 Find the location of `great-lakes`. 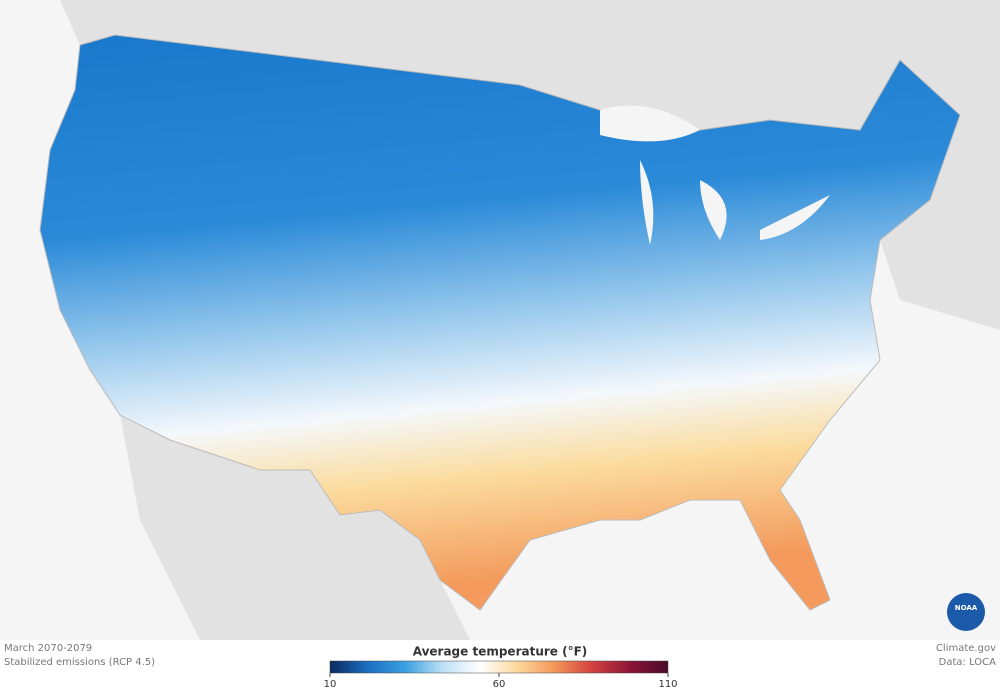

great-lakes is located at coordinates (715, 175).